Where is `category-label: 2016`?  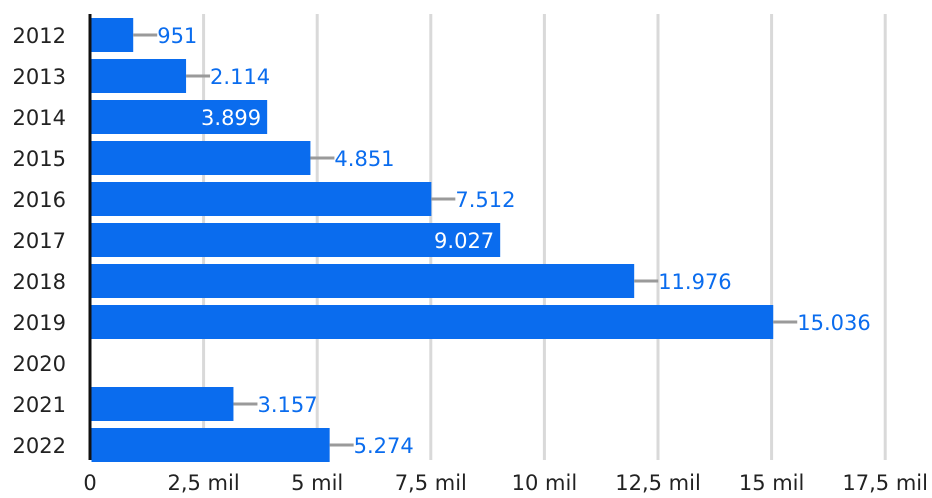 category-label: 2016 is located at coordinates (39, 200).